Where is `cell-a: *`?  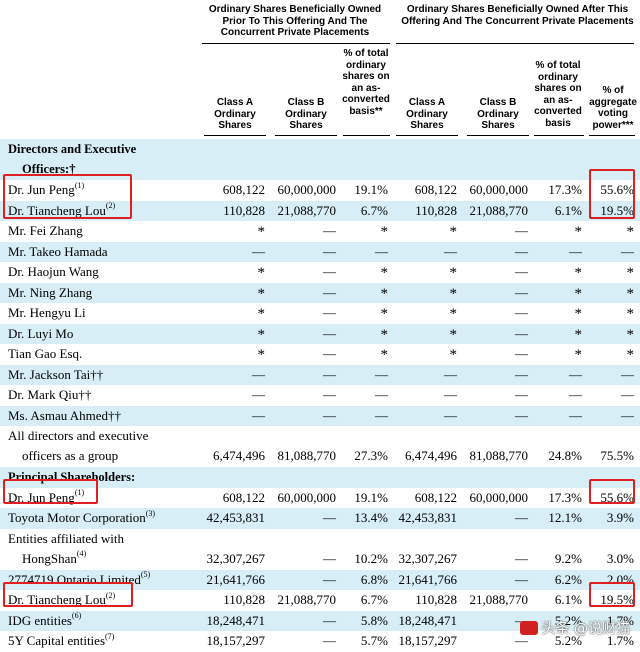
cell-a: * is located at coordinates (261, 232).